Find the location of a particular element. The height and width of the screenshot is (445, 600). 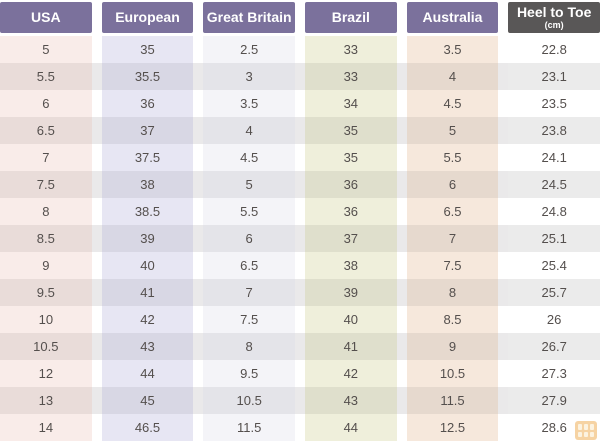

column-header-great-britain: Great Britain is located at coordinates (249, 17).